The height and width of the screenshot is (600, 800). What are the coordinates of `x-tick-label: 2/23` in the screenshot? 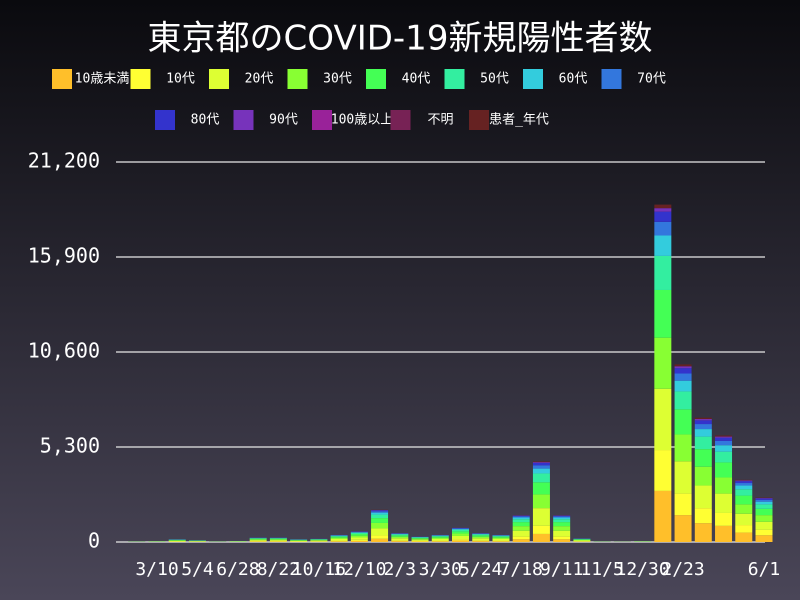 It's located at (682, 569).